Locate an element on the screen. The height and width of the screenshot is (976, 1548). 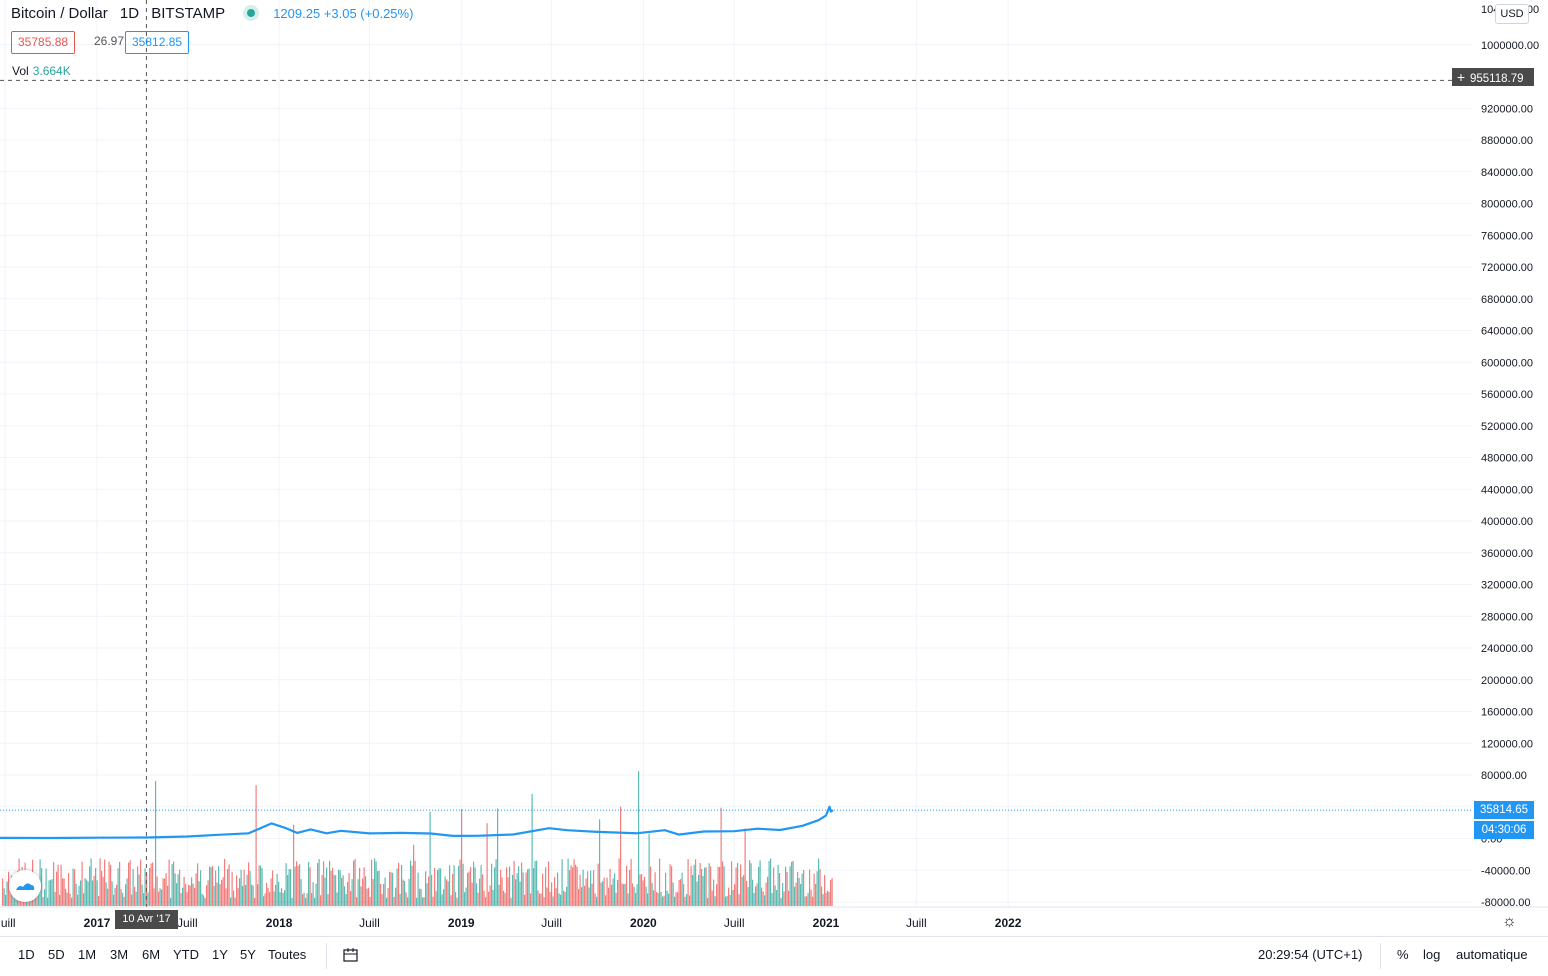
add-alert-icon: + is located at coordinates (1461, 77).